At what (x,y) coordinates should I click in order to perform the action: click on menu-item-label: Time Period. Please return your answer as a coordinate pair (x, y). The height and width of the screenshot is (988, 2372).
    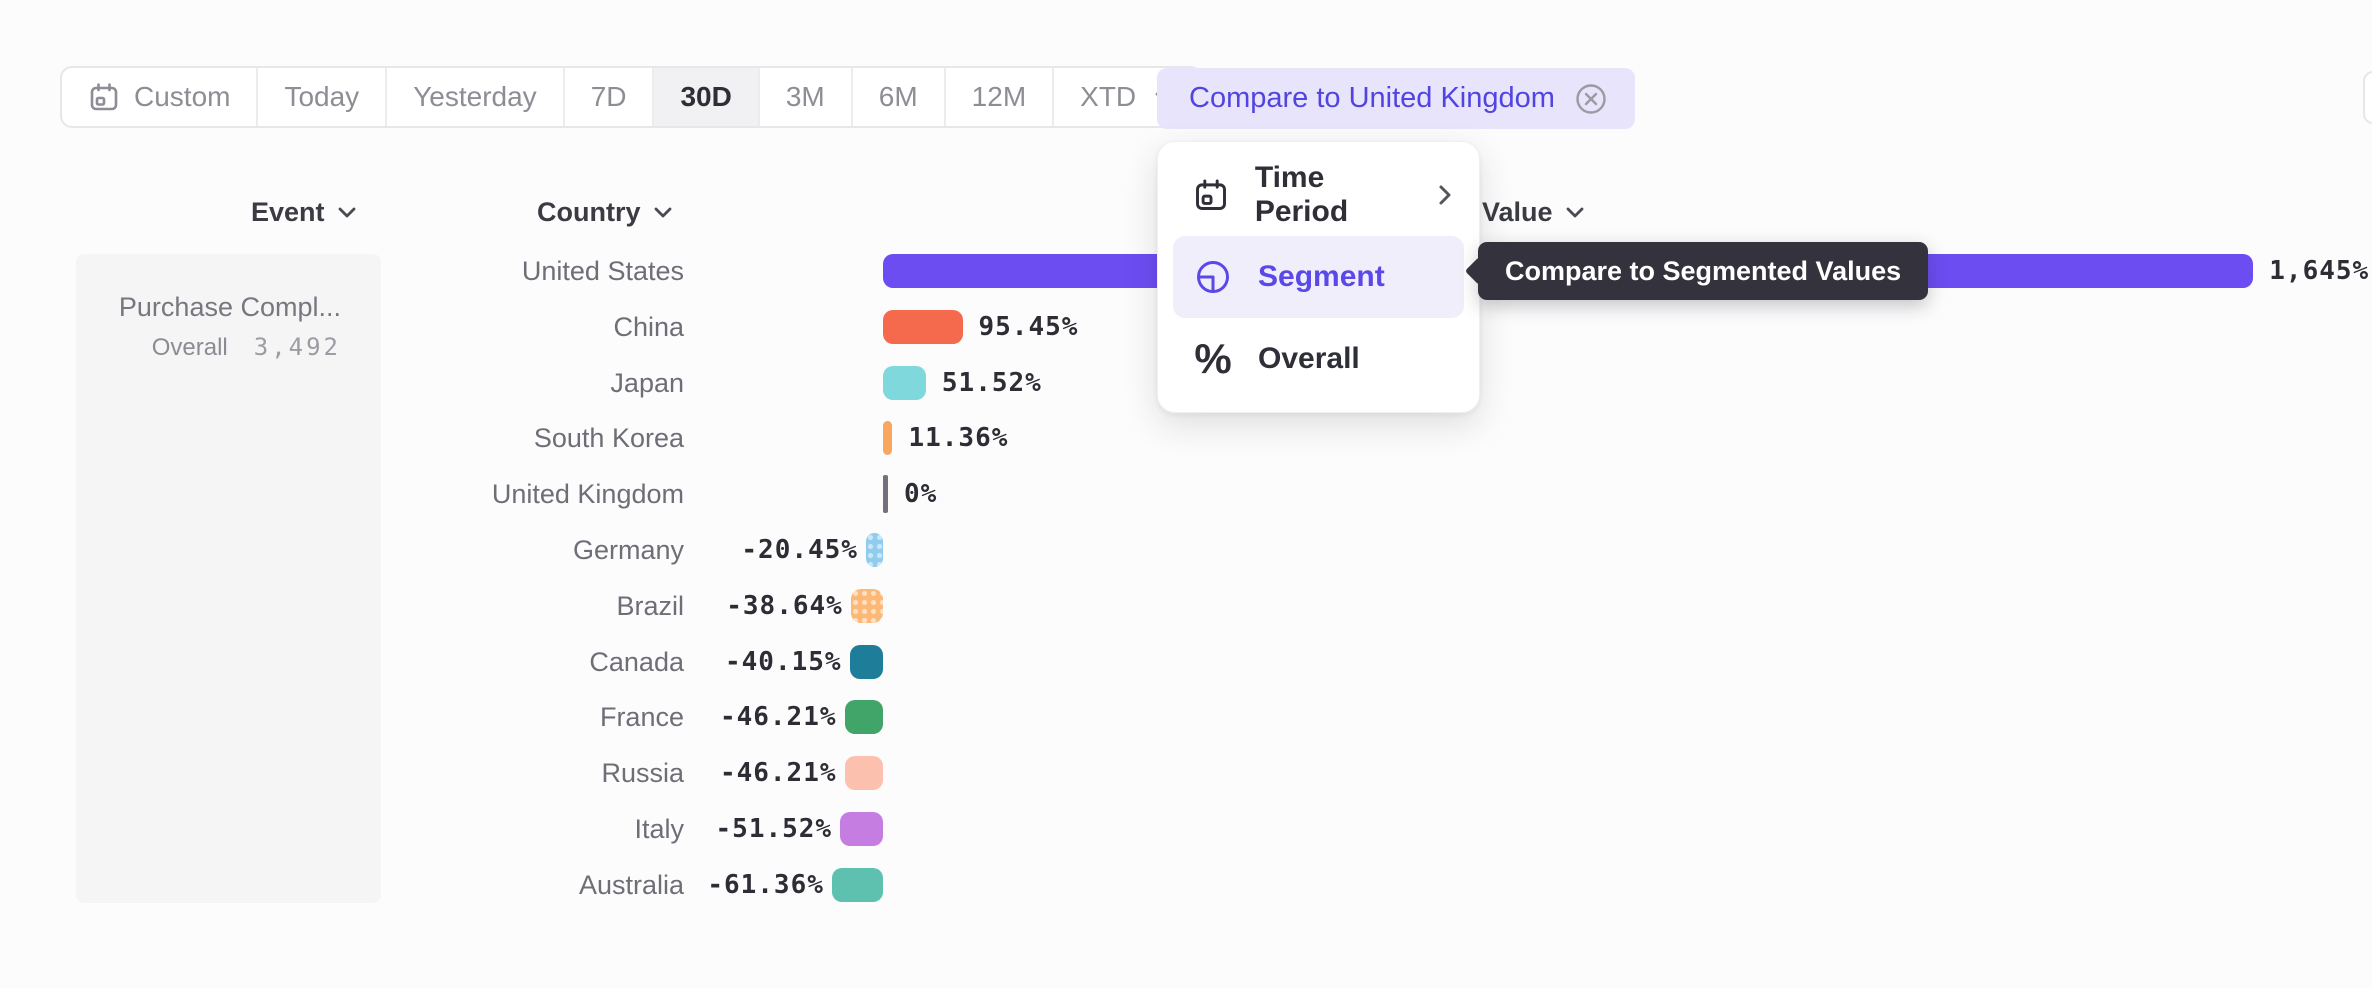
    Looking at the image, I should click on (1301, 194).